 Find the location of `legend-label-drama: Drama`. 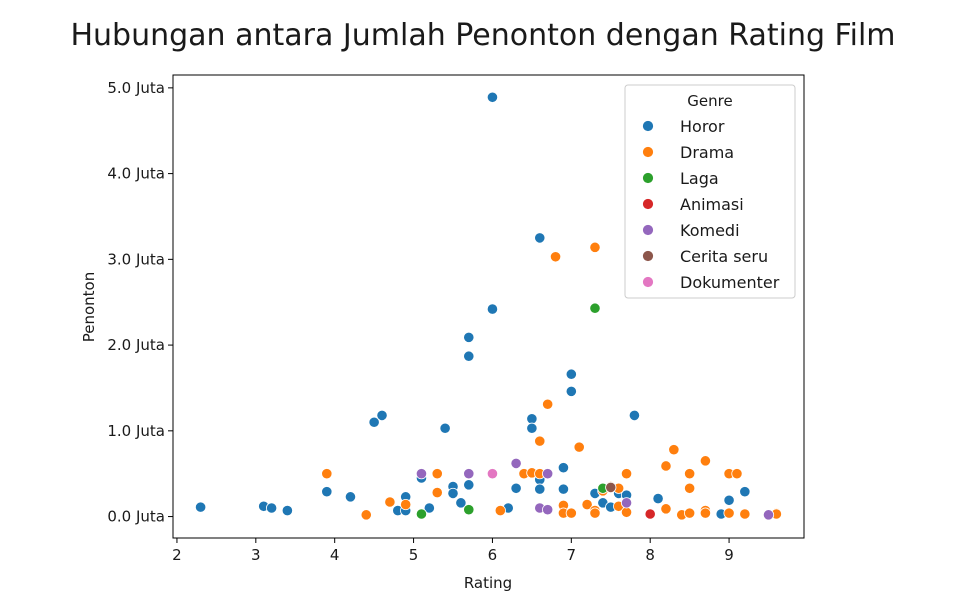

legend-label-drama: Drama is located at coordinates (707, 152).